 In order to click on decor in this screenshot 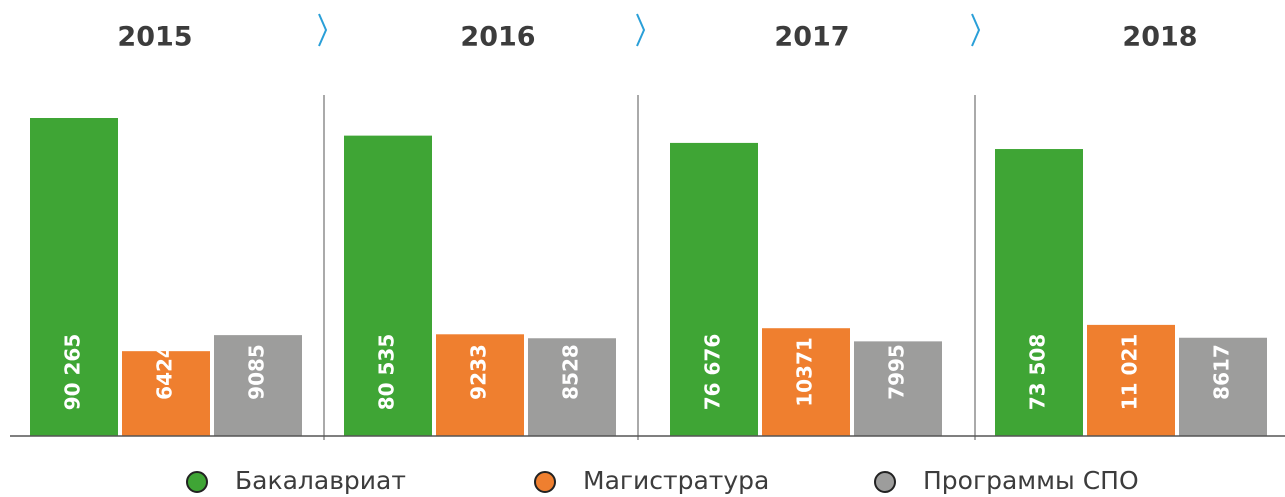, I will do `click(649, 30)`.